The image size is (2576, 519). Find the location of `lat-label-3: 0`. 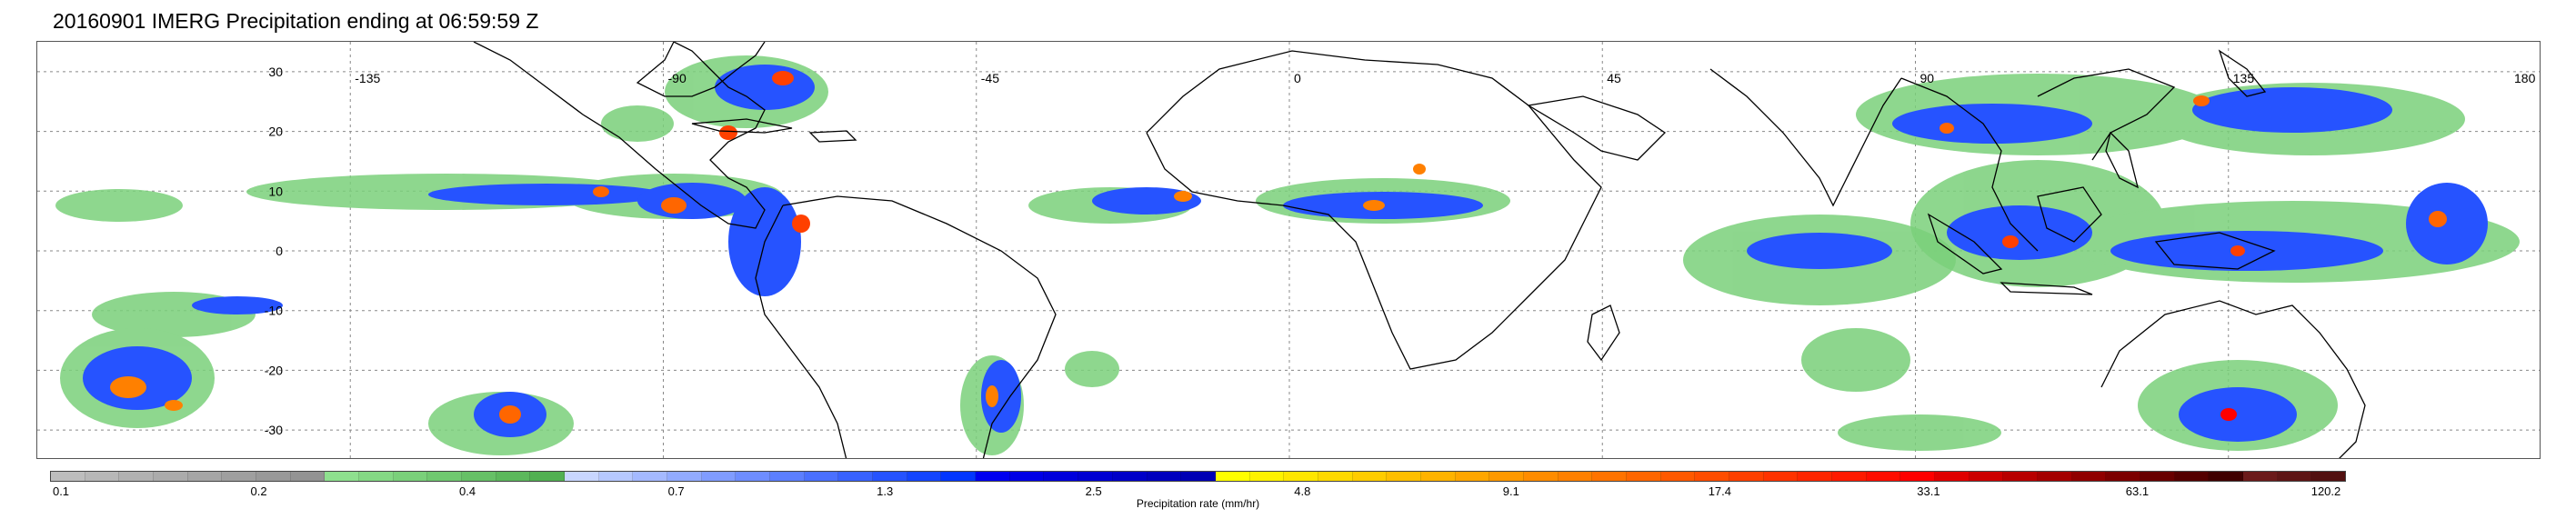

lat-label-3: 0 is located at coordinates (280, 251).